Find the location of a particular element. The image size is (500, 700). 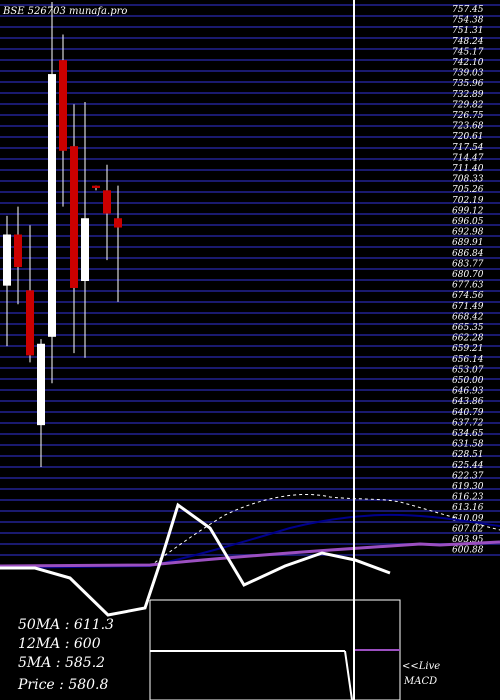

y-tick-label: 656.14 is located at coordinates (468, 360).